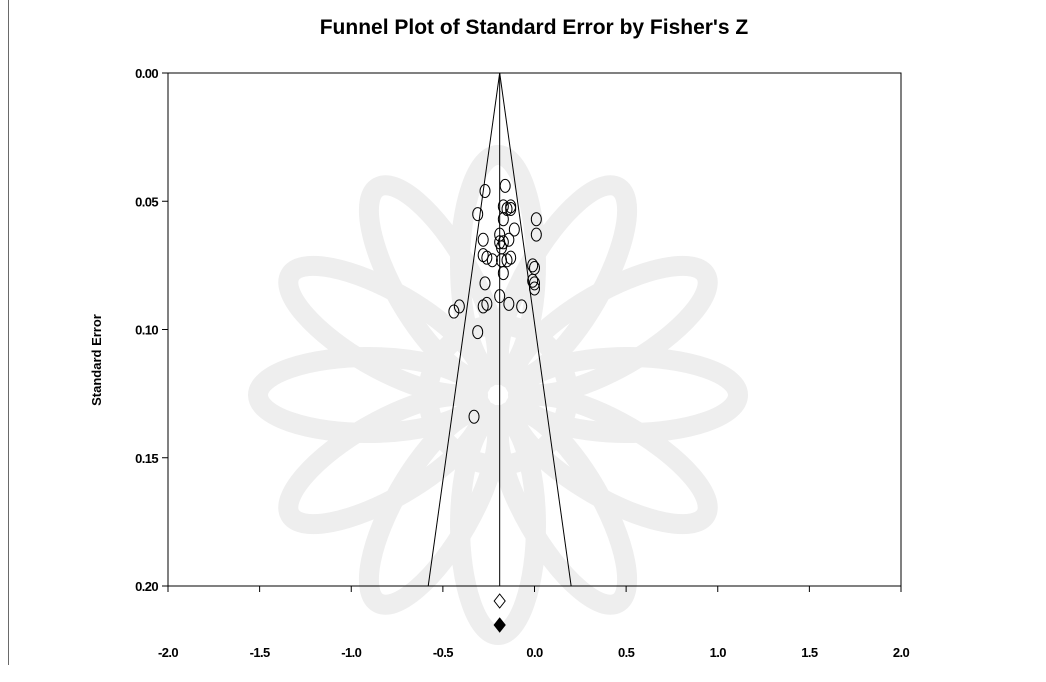  I want to click on x-axis-tick-labels: -2.0 -1.5 -1.0 -0.5 0.0 0.5 1.0 1.5 2.0, so click(534, 652).